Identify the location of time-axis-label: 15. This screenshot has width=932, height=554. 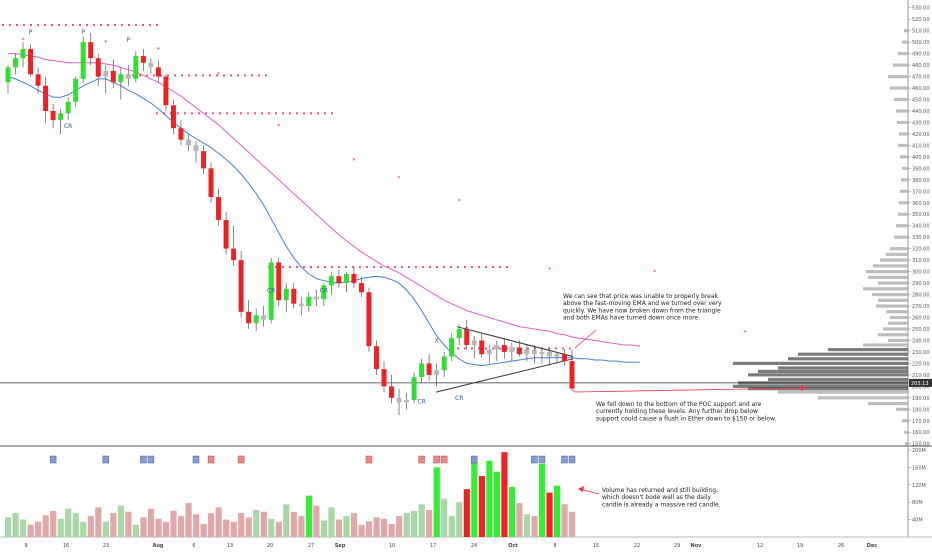
(596, 546).